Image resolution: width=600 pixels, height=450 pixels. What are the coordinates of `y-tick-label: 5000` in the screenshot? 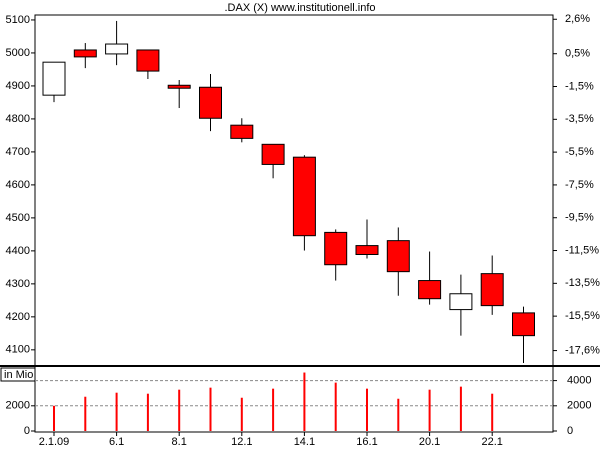 It's located at (18, 53).